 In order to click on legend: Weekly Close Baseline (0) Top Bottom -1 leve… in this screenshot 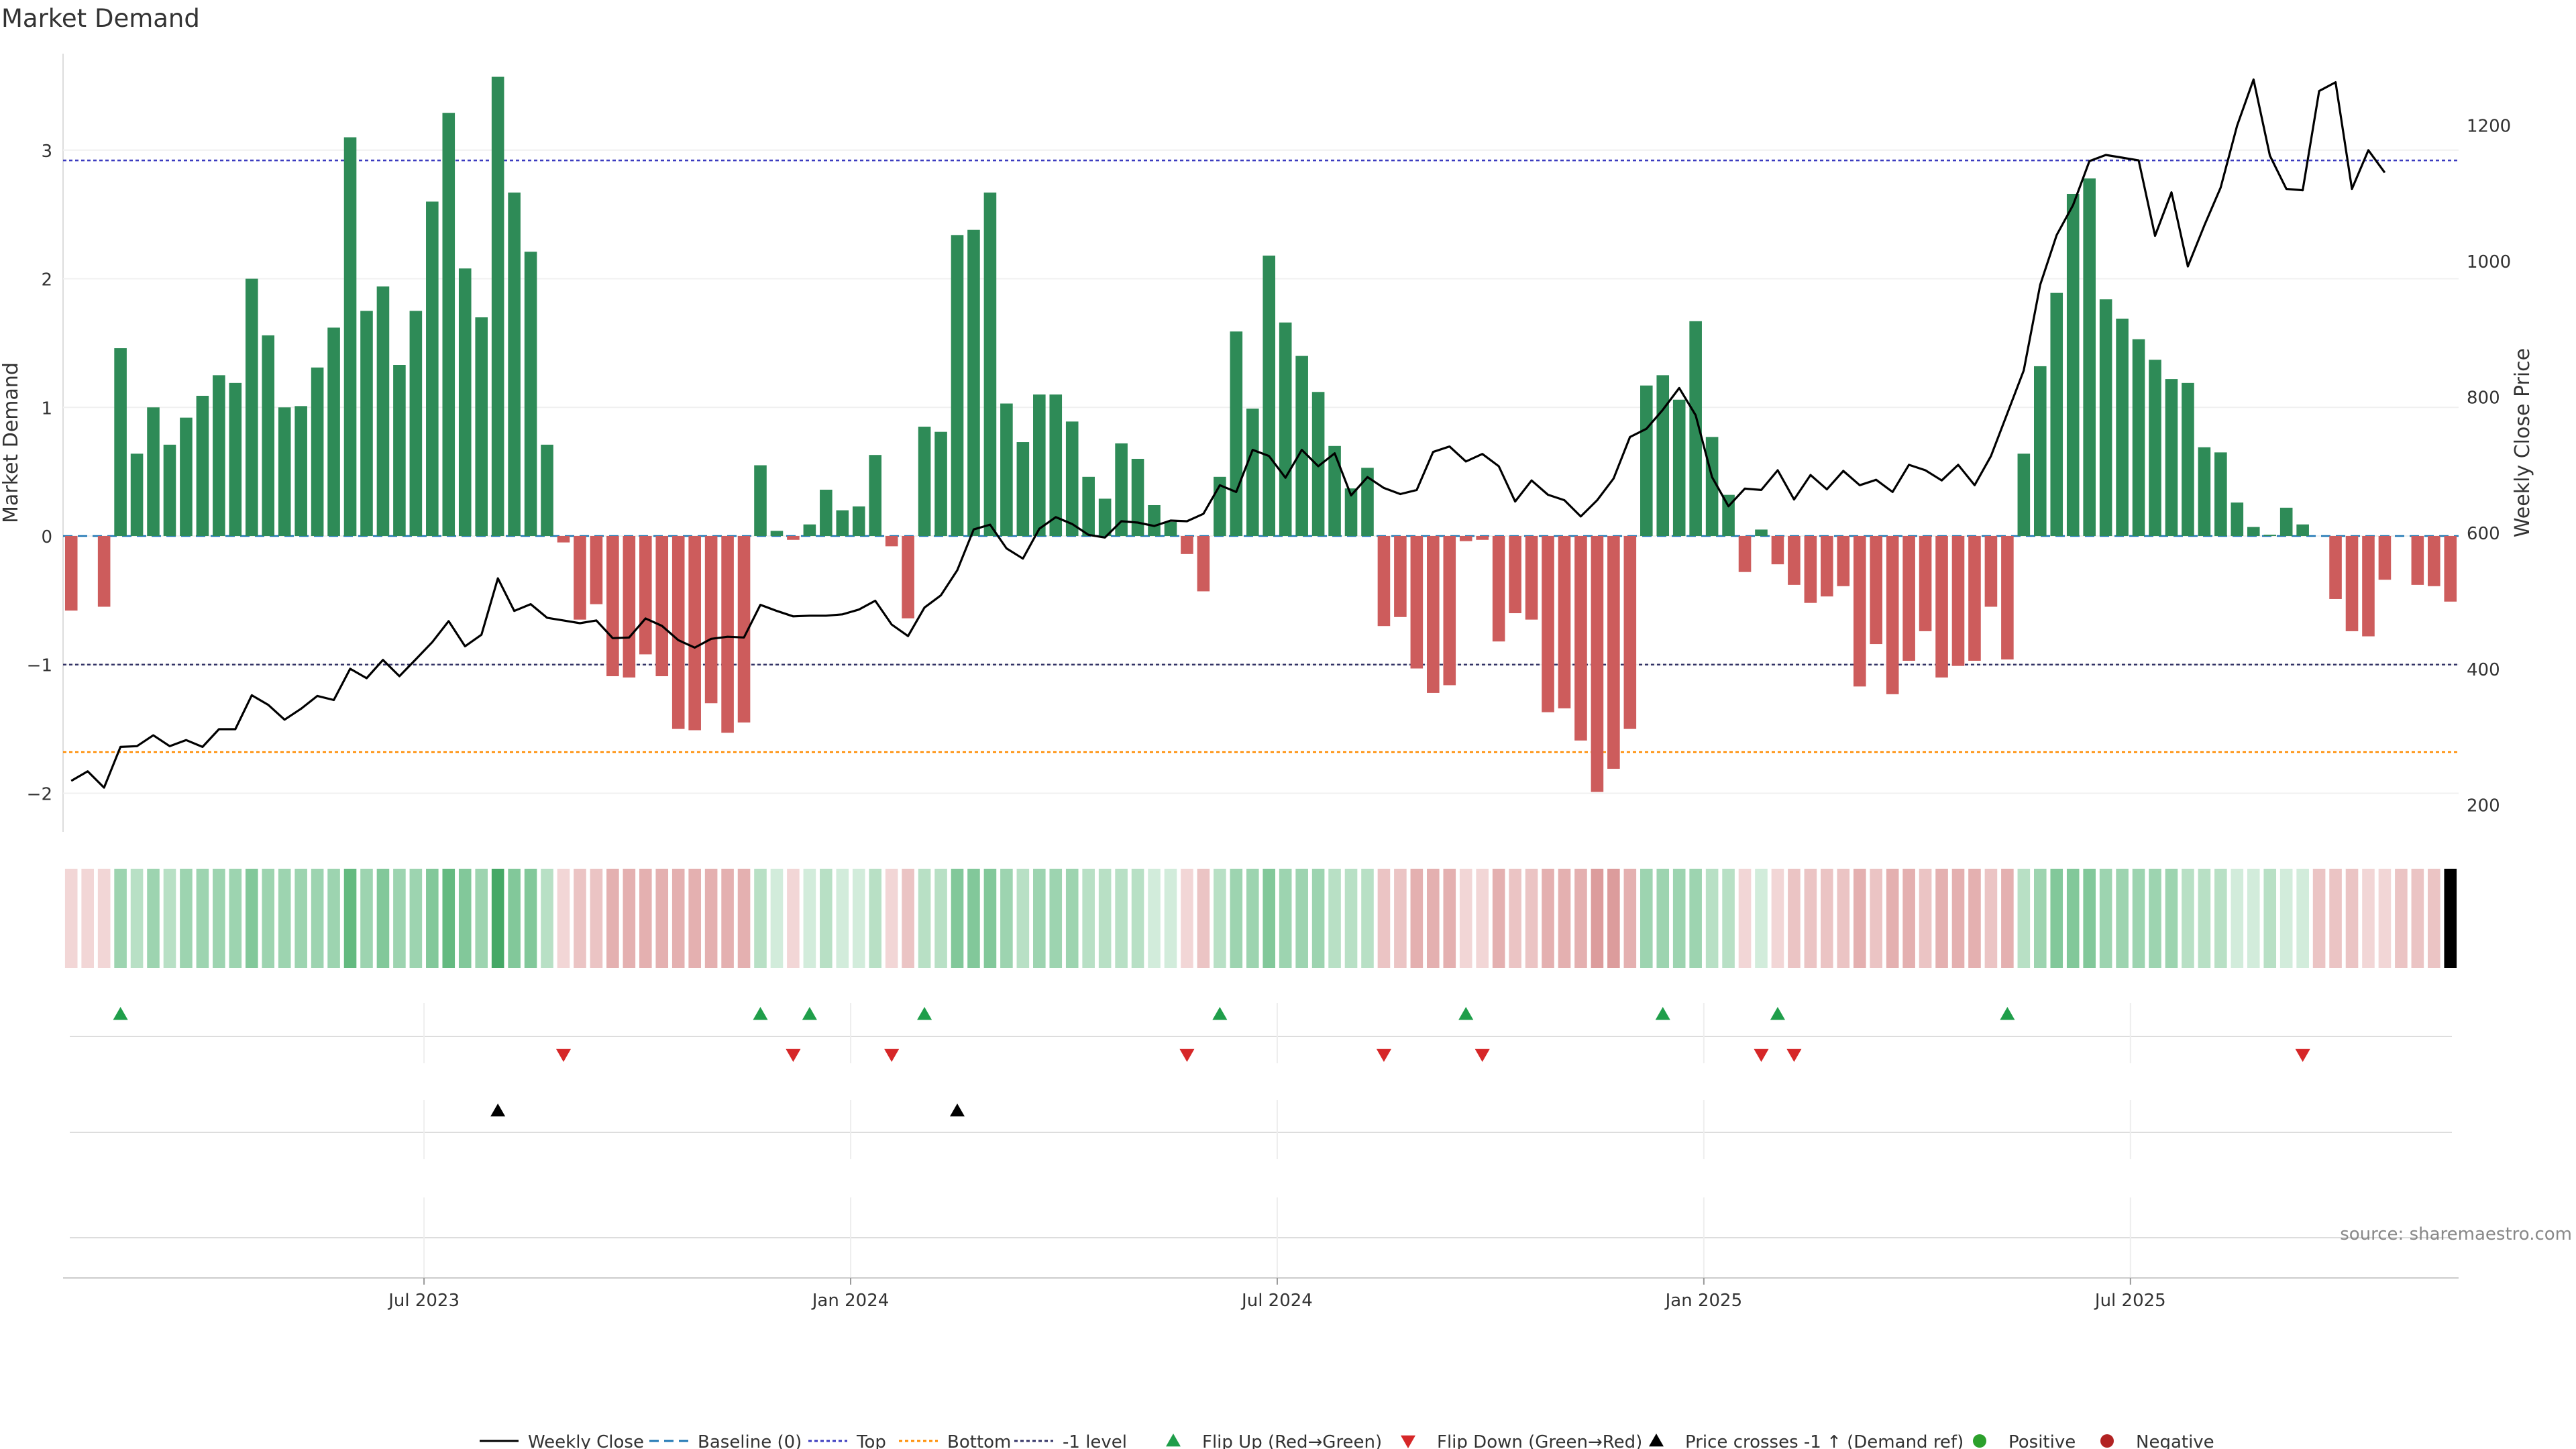, I will do `click(1347, 1440)`.